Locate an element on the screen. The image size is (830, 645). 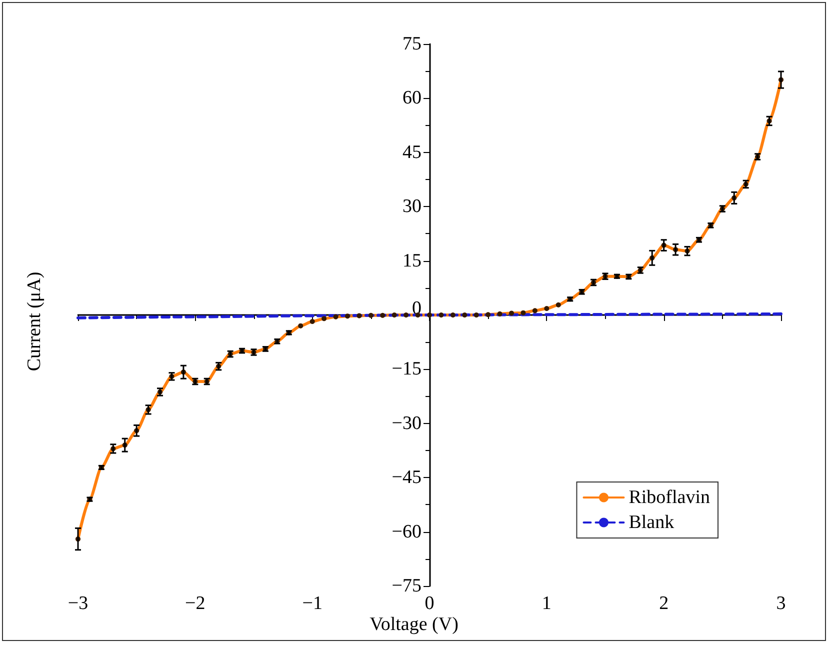
x-tick-label: 0 is located at coordinates (429, 603).